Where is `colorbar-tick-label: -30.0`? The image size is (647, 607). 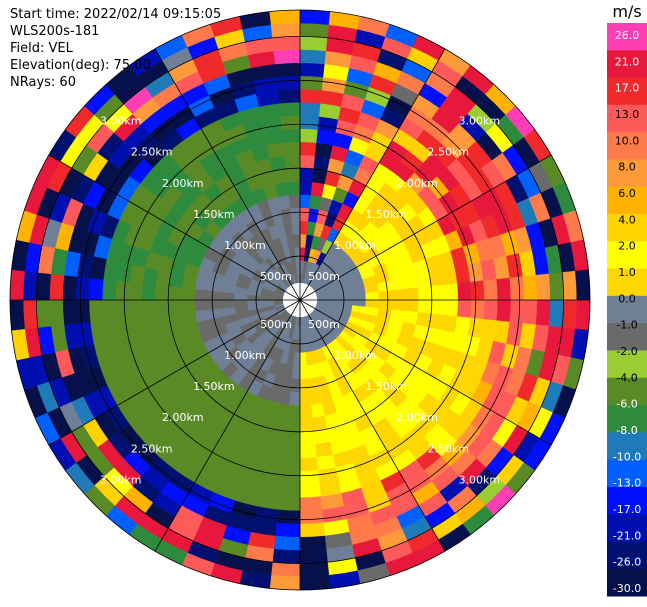
colorbar-tick-label: -30.0 is located at coordinates (627, 588).